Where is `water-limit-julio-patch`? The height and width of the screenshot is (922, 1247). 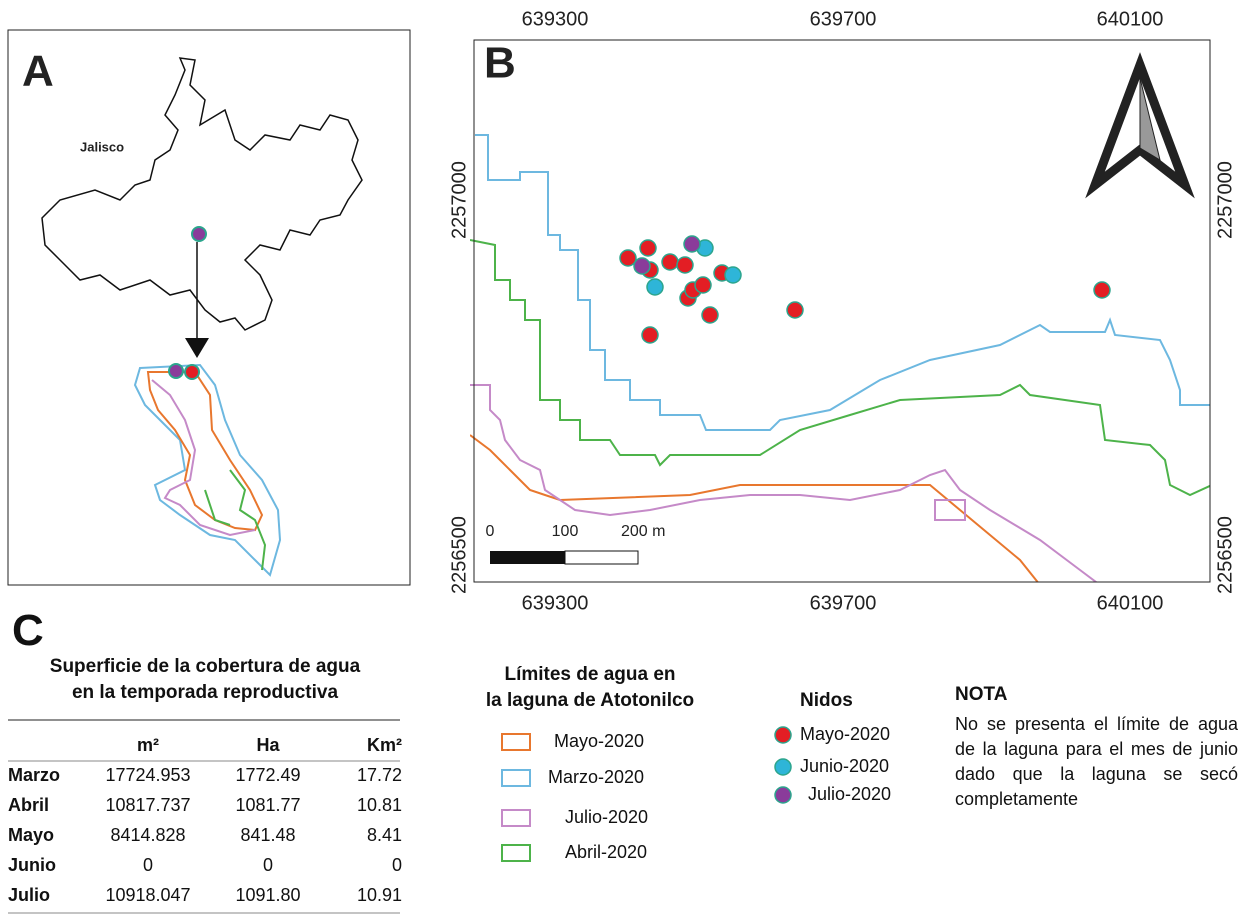
water-limit-julio-patch is located at coordinates (950, 510).